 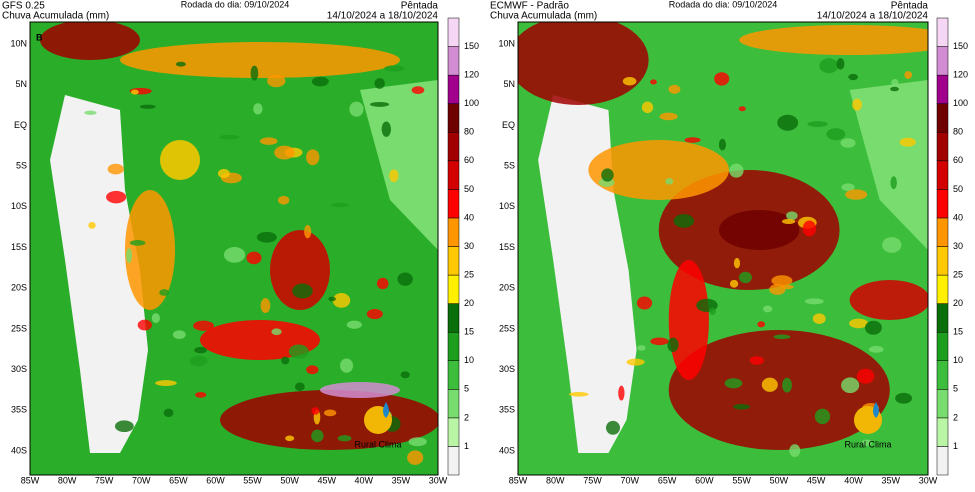 What do you see at coordinates (507, 410) in the screenshot?
I see `lat-label: 35S` at bounding box center [507, 410].